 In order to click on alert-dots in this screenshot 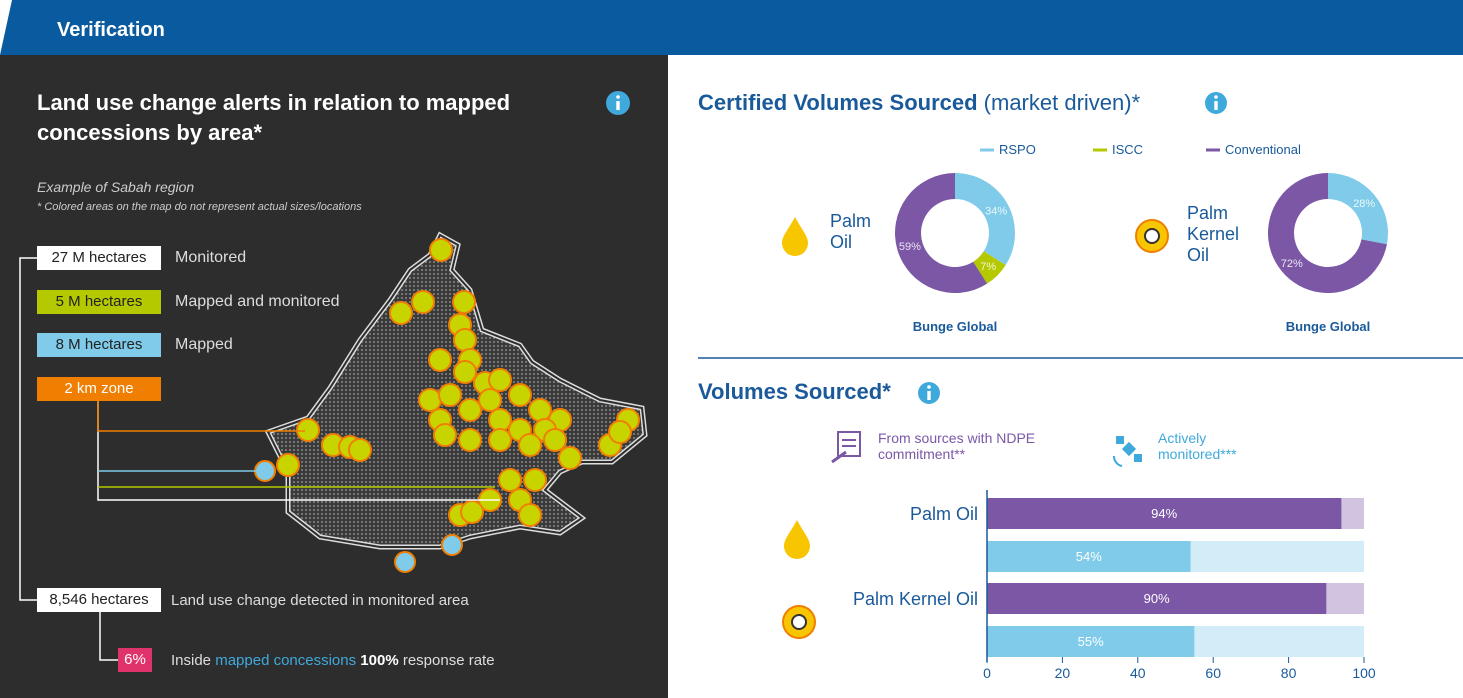, I will do `click(447, 405)`.